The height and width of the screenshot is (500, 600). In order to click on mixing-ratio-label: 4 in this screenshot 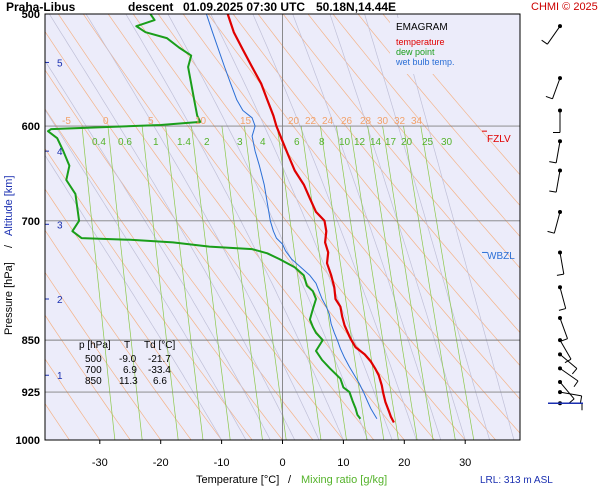, I will do `click(263, 142)`.